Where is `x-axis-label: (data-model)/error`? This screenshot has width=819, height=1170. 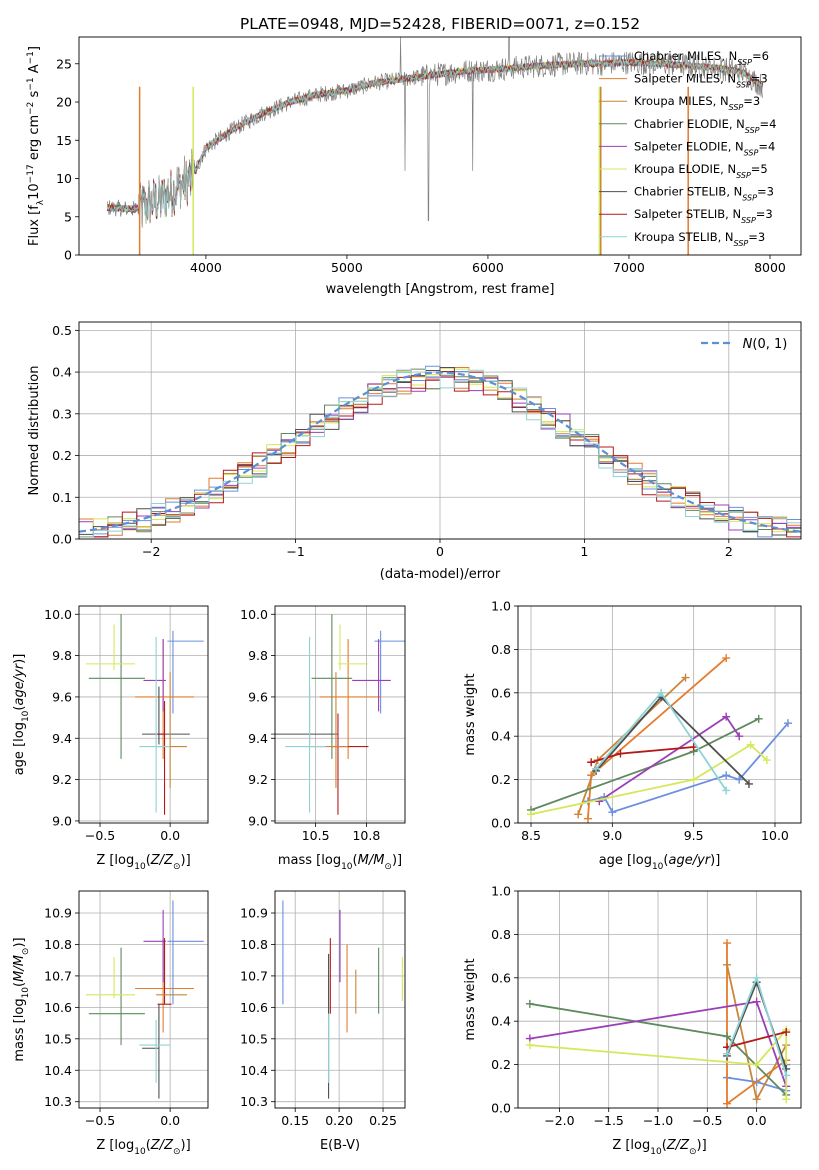
x-axis-label: (data-model)/error is located at coordinates (440, 574).